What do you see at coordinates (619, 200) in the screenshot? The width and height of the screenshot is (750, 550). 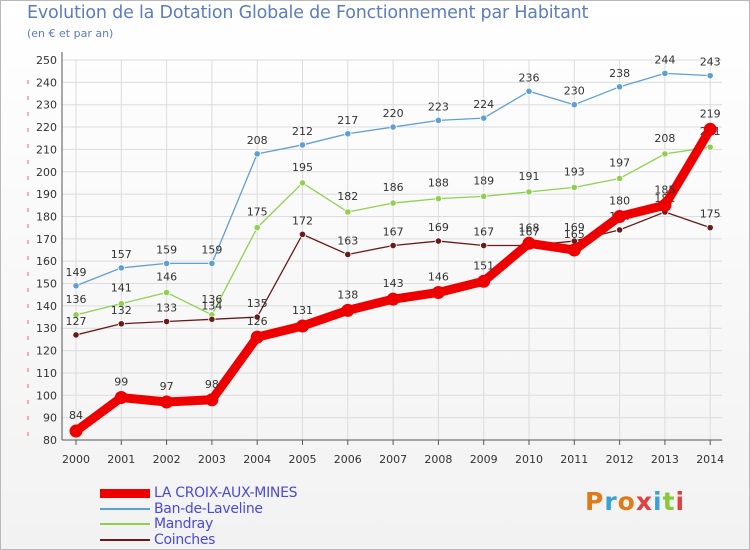 I see `data-label: 180` at bounding box center [619, 200].